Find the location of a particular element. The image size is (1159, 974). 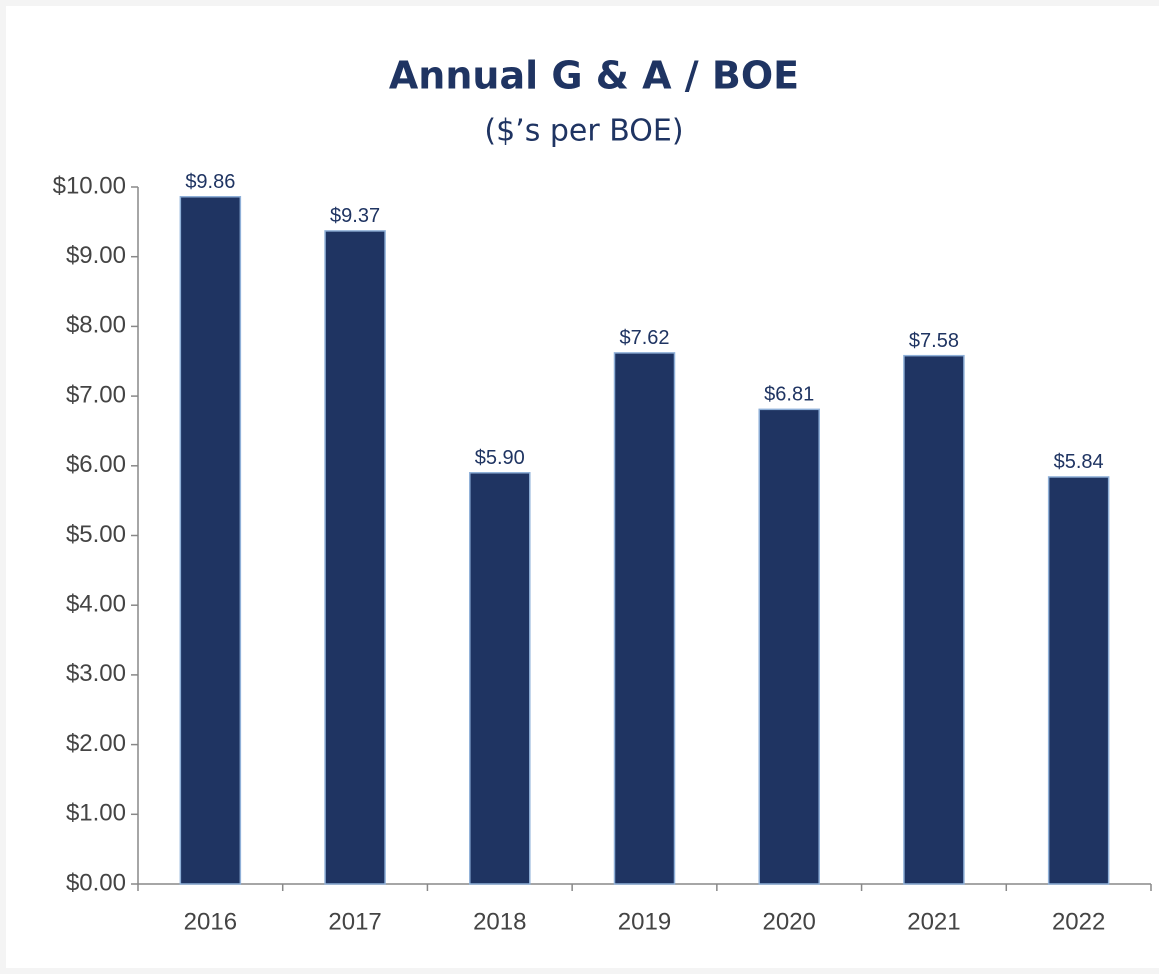

value-label: $5.90 is located at coordinates (500, 458).